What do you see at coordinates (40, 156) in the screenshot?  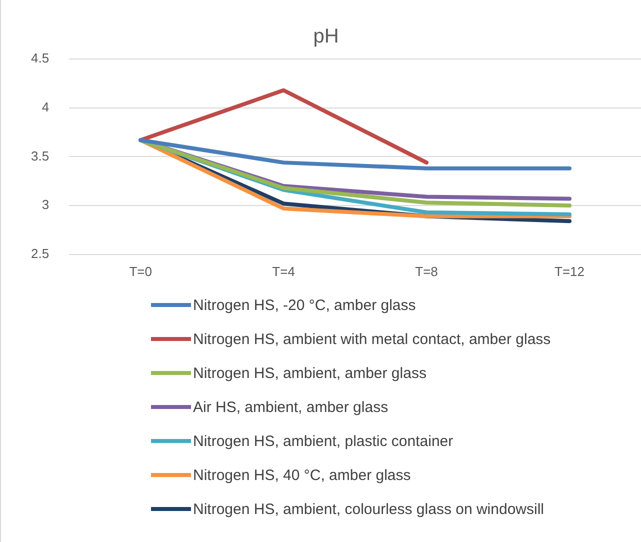 I see `y-tick-label: 3.5` at bounding box center [40, 156].